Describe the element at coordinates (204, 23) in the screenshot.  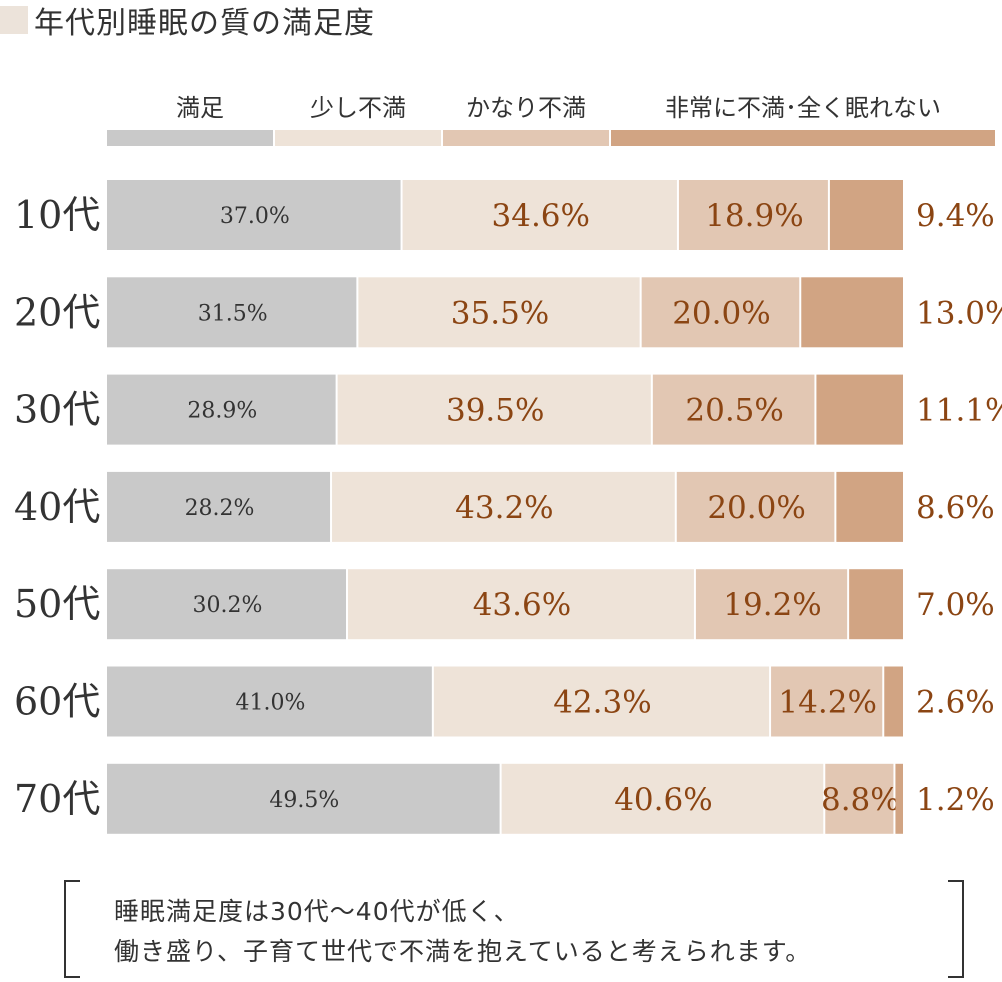
I see `chart-title: 年代別睡眠の質の満足度` at that location.